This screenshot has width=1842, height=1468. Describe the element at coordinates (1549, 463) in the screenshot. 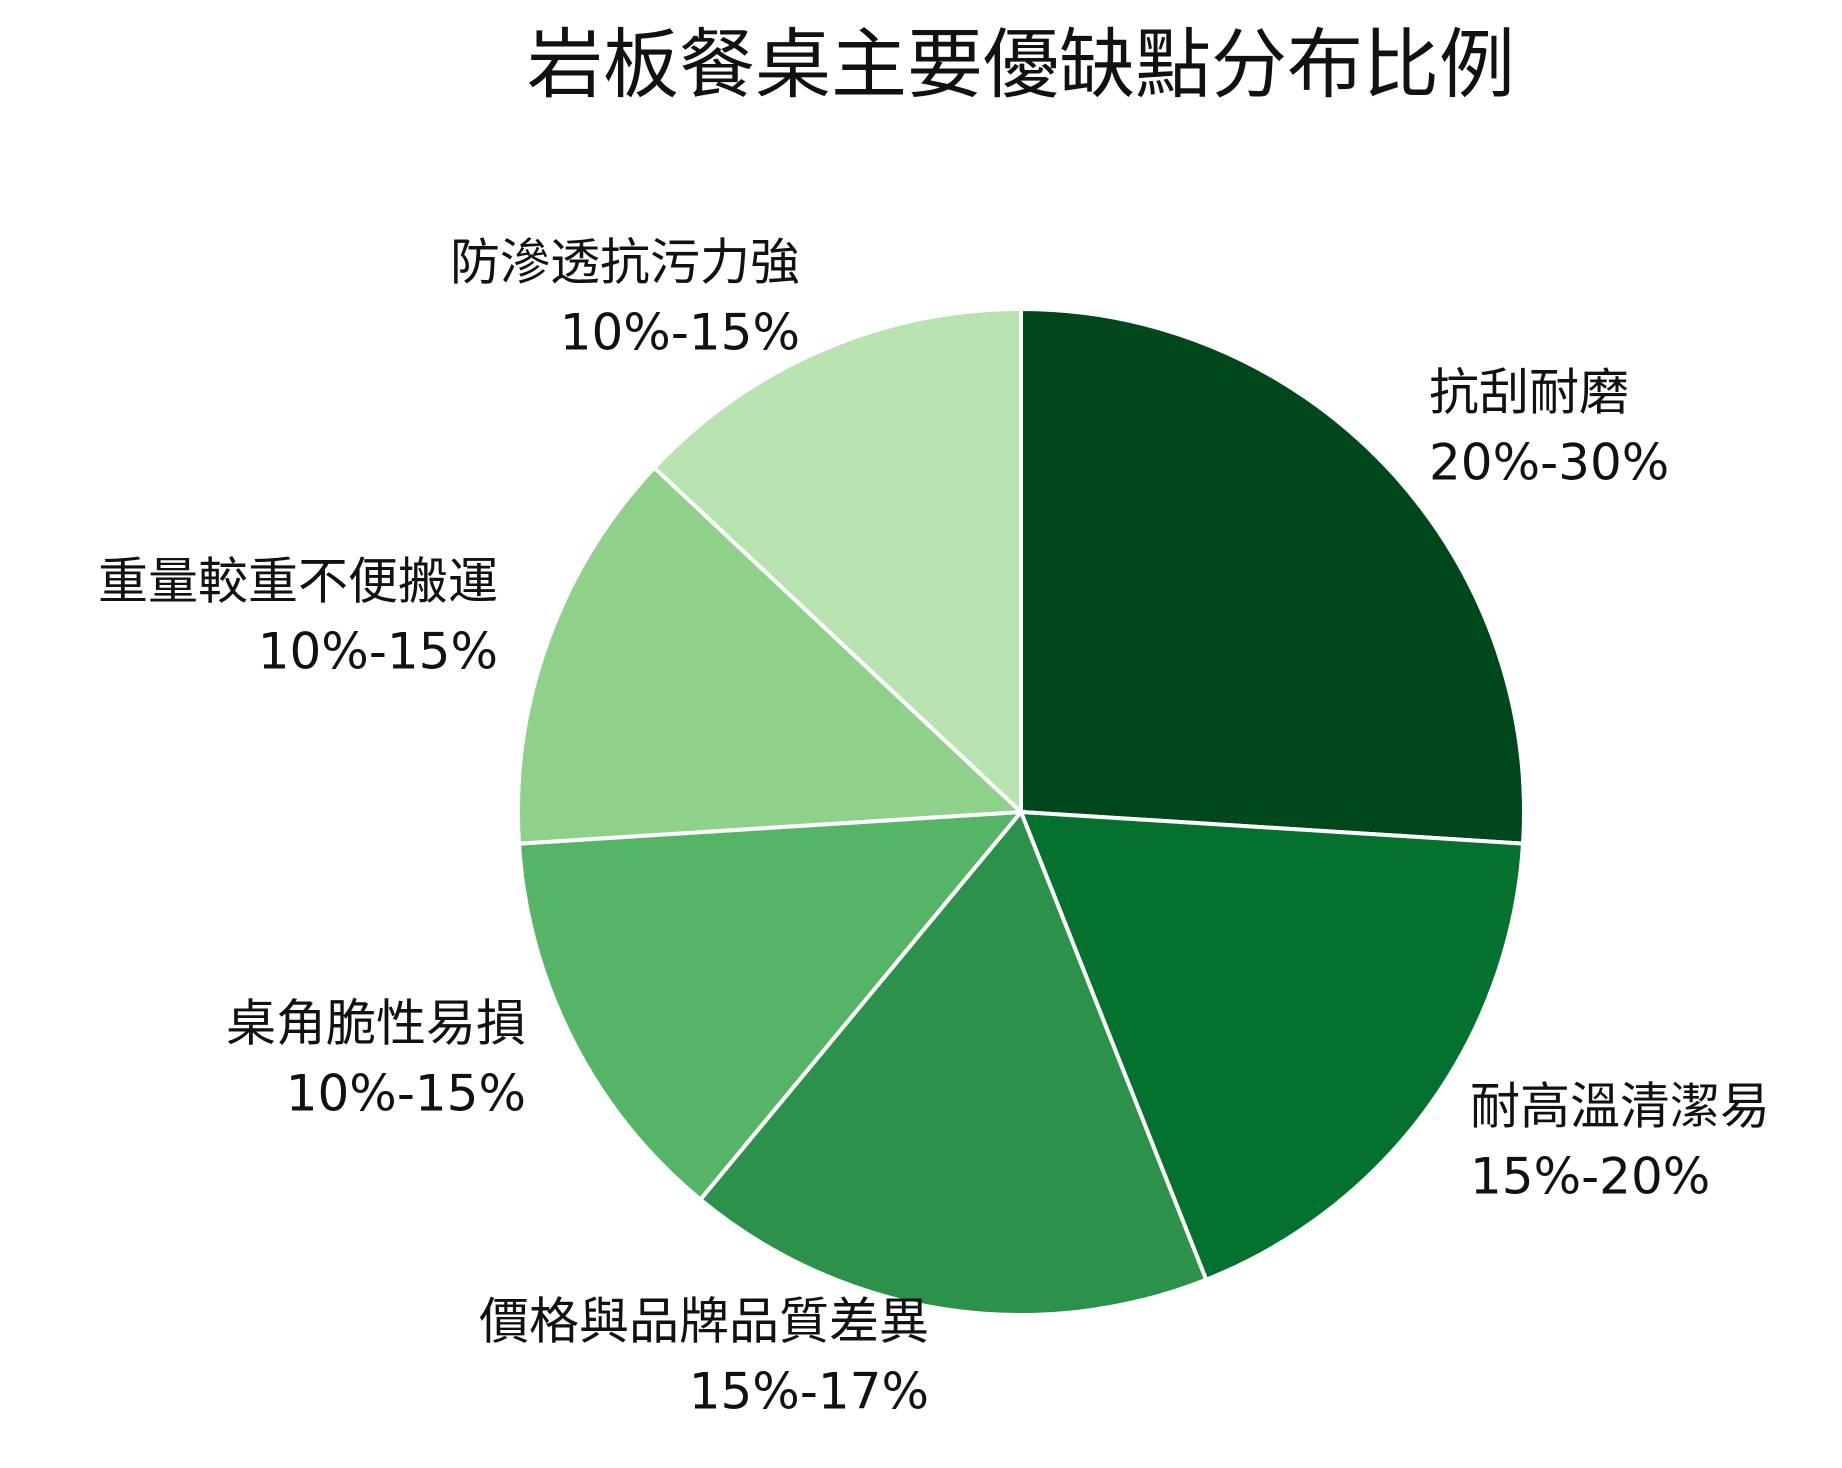

I see `slice-value-label: 20%-30%` at that location.